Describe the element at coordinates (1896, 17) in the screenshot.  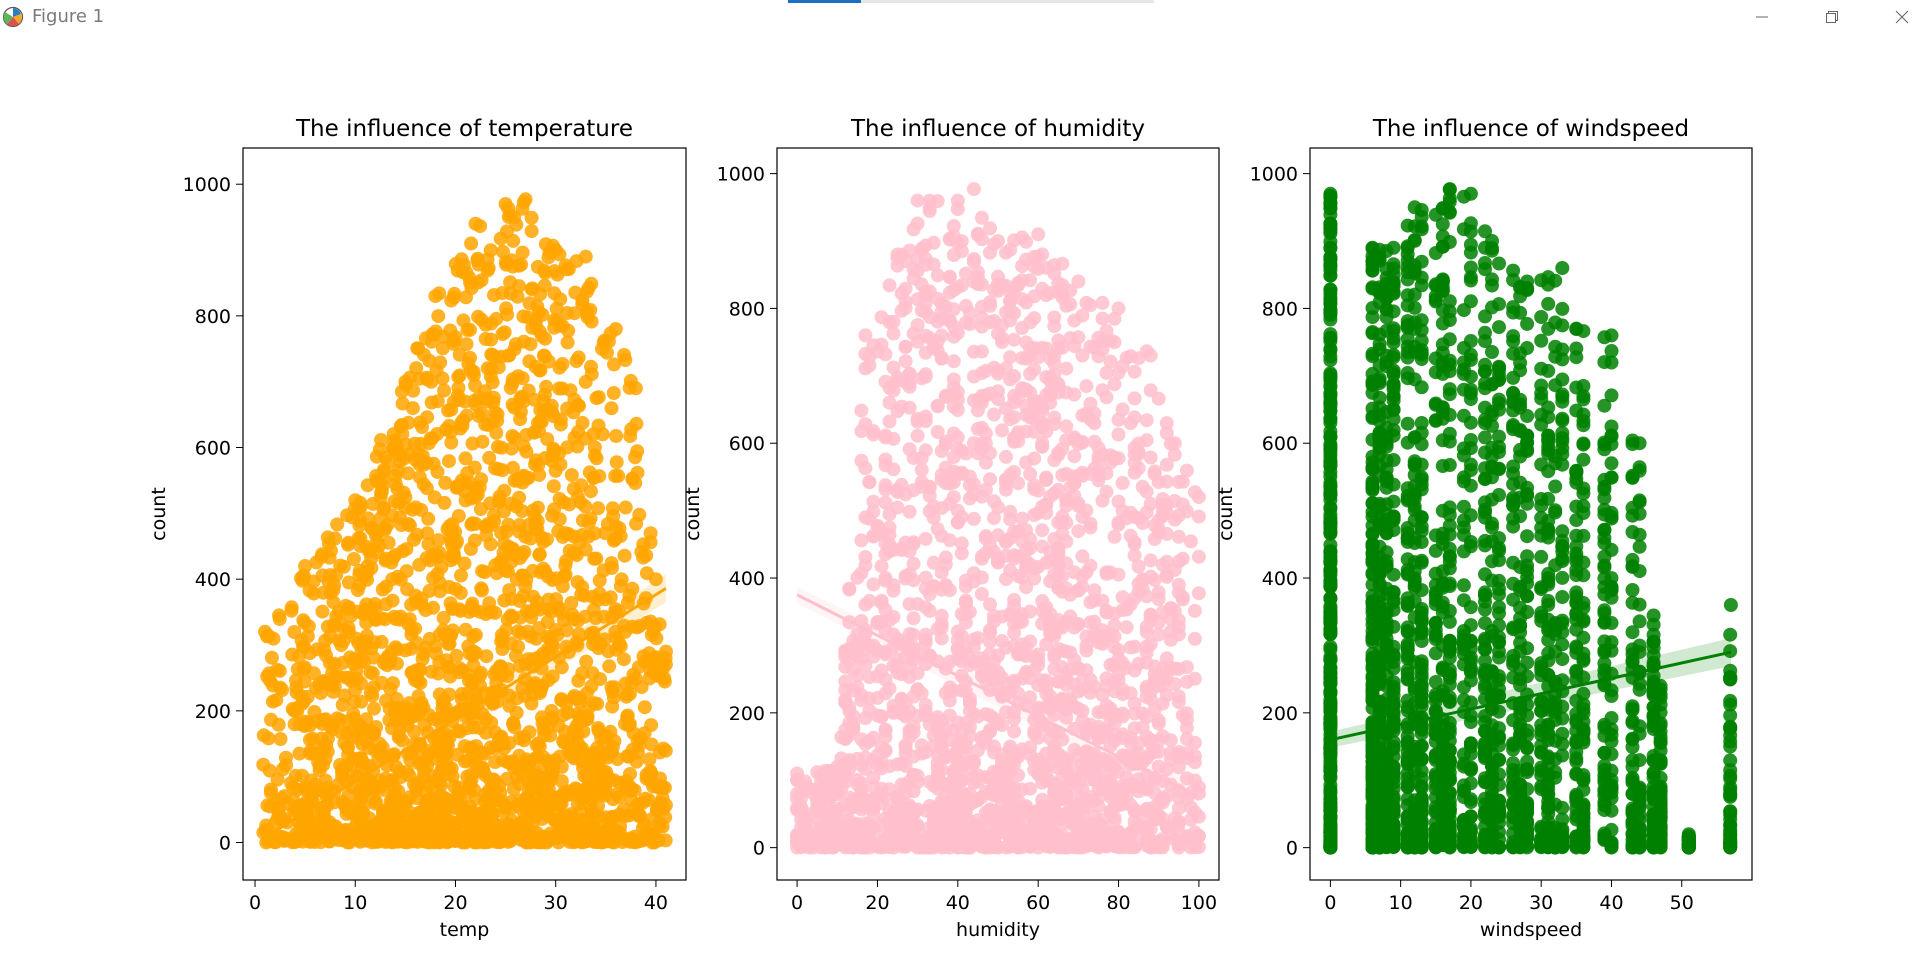
I see `close-button` at that location.